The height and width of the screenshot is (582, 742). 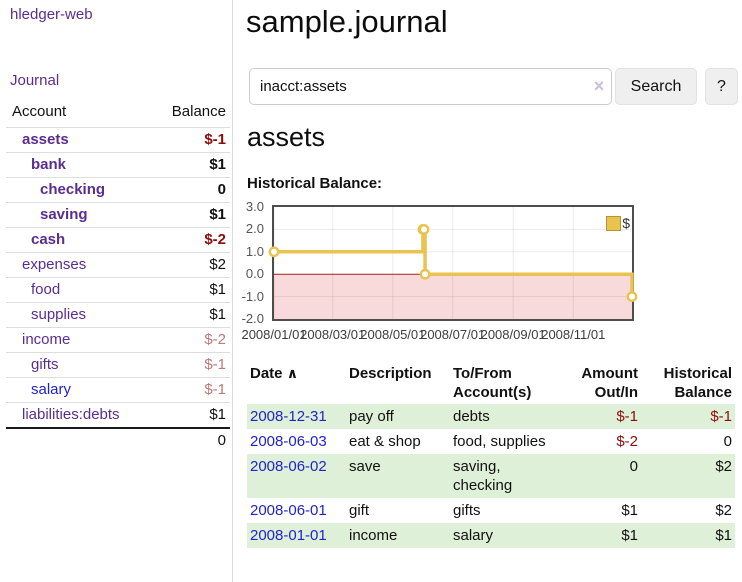 I want to click on chart-title: Historical Balance:, so click(x=315, y=183).